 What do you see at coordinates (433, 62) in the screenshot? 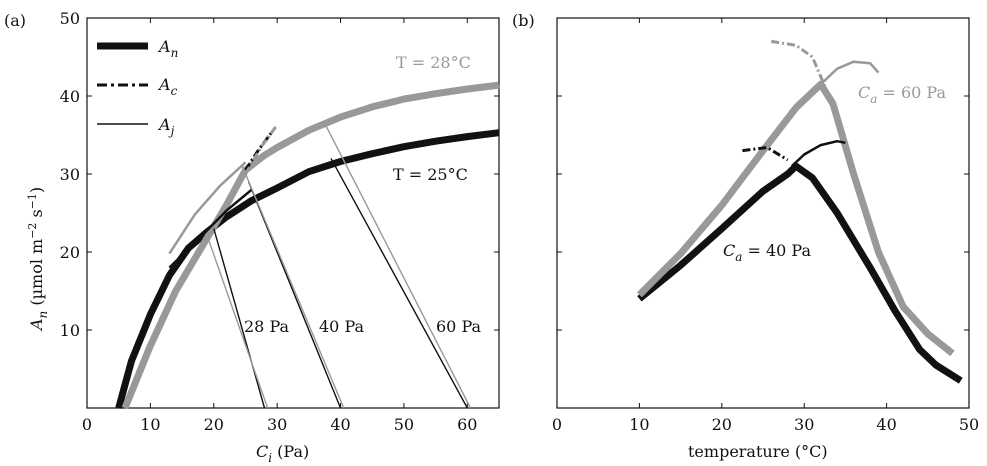
I see `annotation-t28: T = 28°C` at bounding box center [433, 62].